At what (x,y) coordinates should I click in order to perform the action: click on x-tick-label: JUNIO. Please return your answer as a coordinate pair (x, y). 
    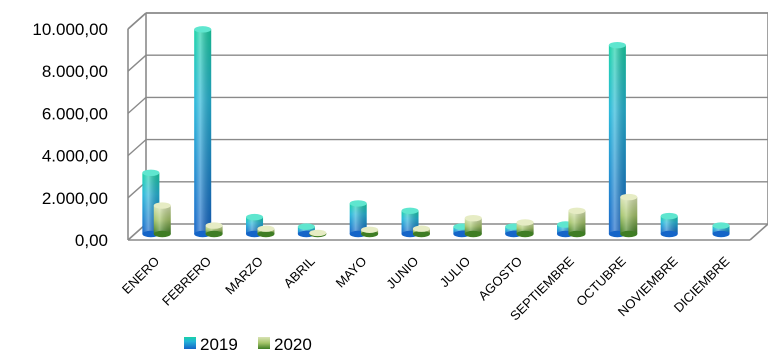
    Looking at the image, I should click on (402, 273).